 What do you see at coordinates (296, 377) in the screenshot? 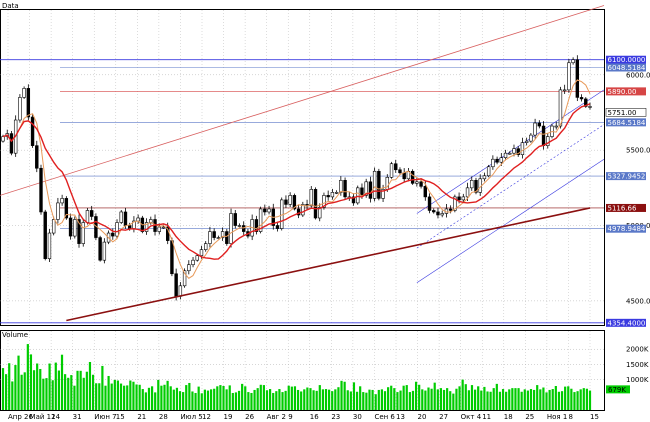
I see `volume-bars` at bounding box center [296, 377].